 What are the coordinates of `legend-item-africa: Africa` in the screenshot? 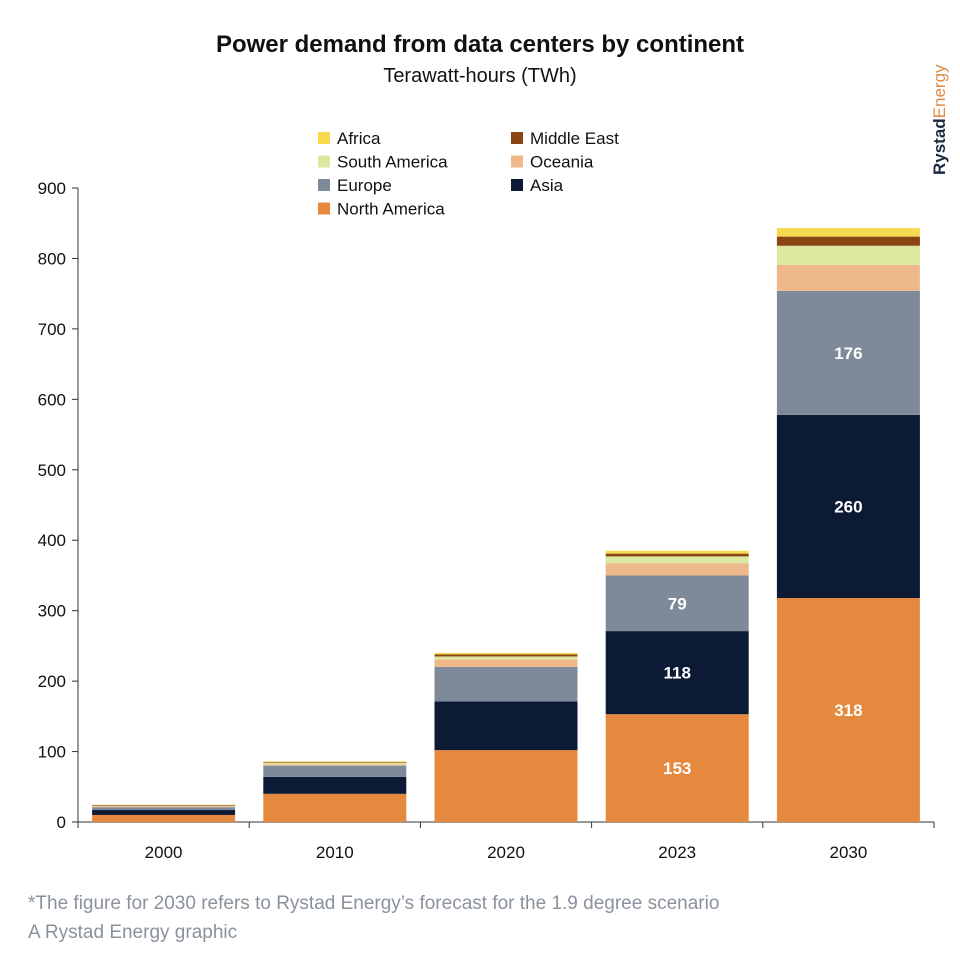 It's located at (349, 138).